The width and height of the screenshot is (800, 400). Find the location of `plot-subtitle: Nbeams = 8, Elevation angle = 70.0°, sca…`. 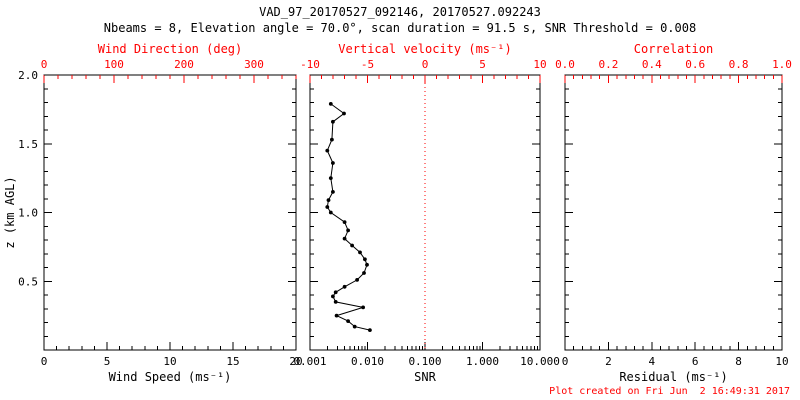

plot-subtitle: Nbeams = 8, Elevation angle = 70.0°, sca… is located at coordinates (400, 28).